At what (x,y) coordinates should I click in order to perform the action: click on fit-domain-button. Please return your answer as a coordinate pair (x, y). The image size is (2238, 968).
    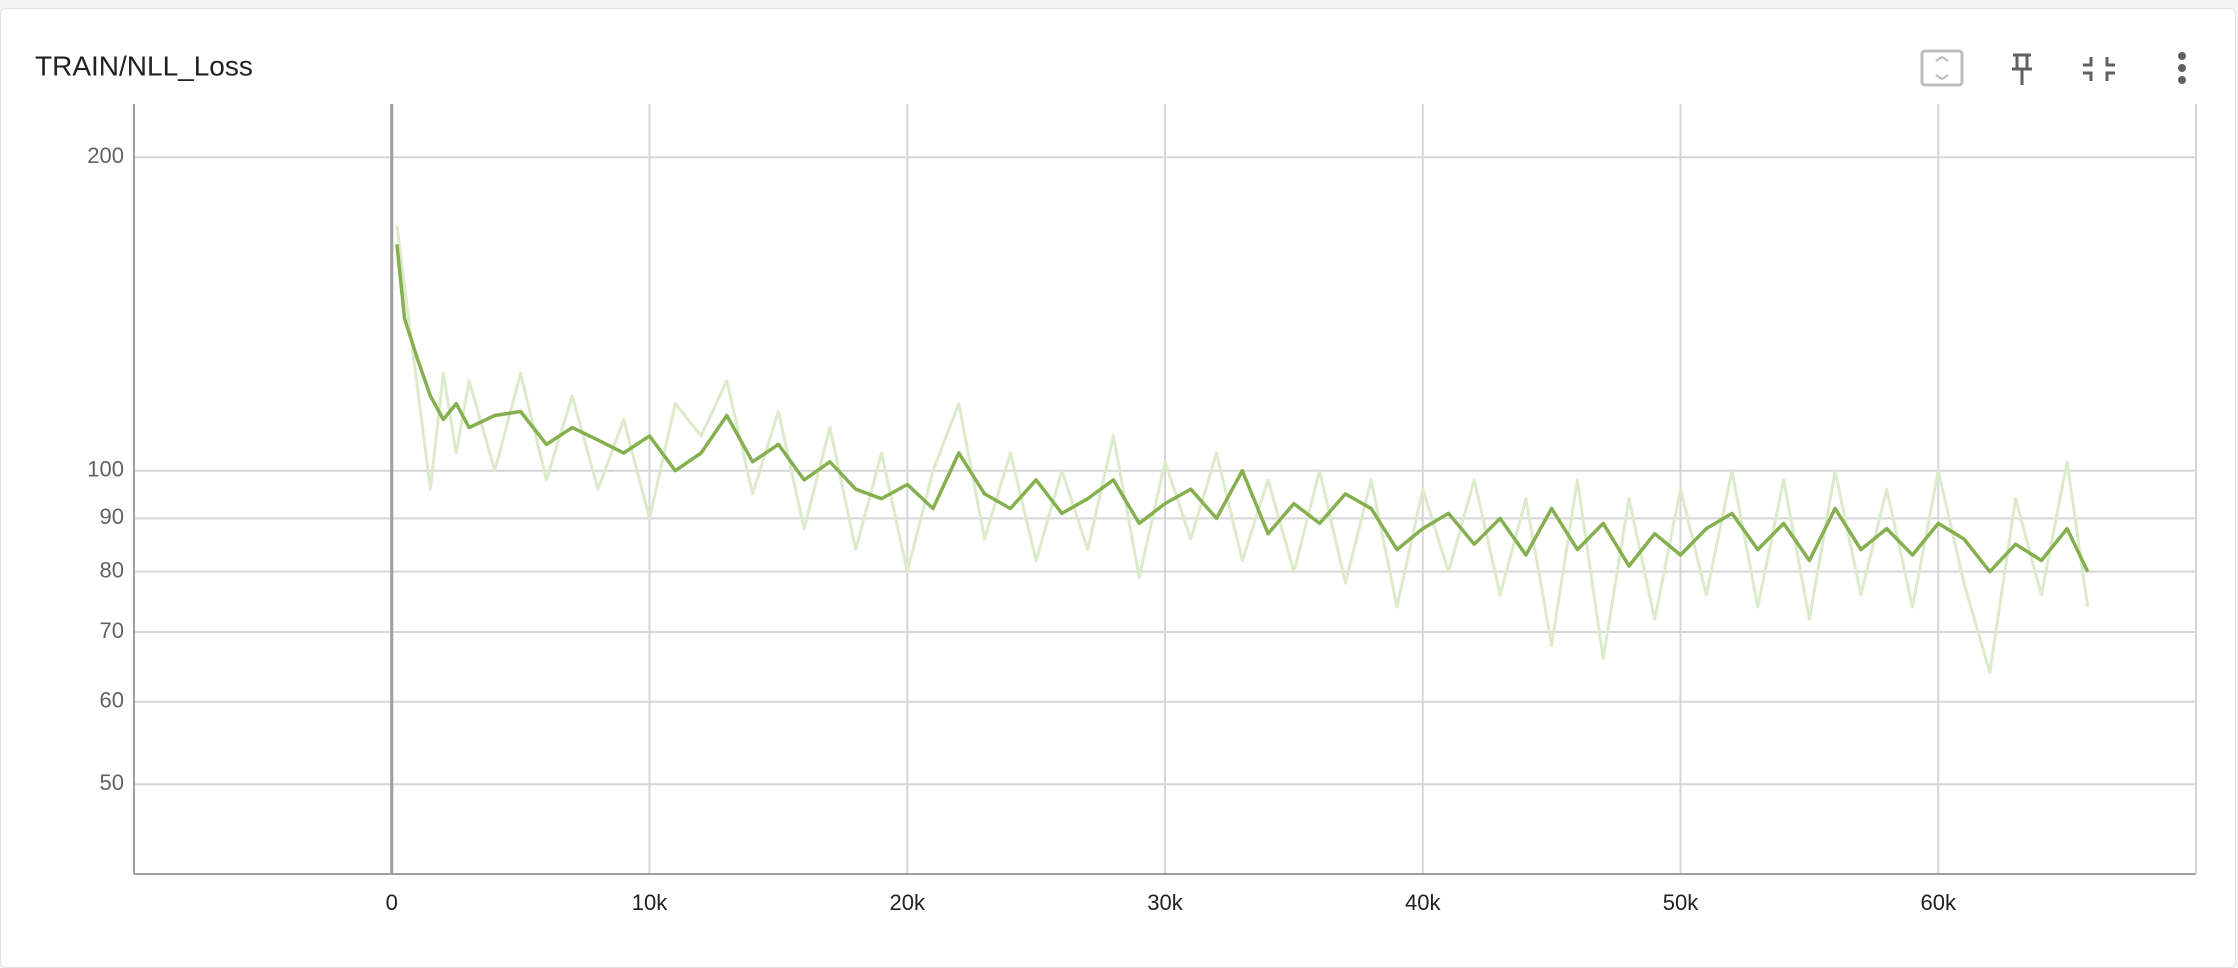
    Looking at the image, I should click on (1942, 68).